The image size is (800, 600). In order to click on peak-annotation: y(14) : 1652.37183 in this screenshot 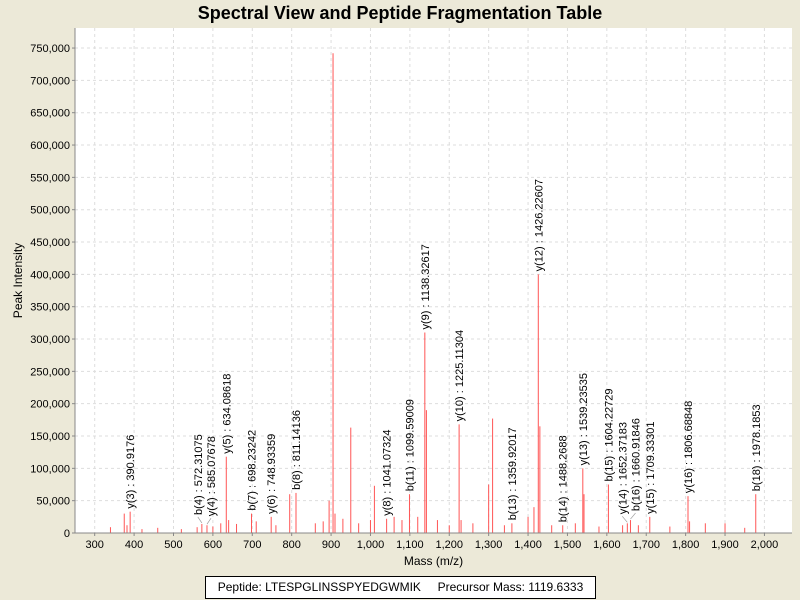, I will do `click(623, 468)`.